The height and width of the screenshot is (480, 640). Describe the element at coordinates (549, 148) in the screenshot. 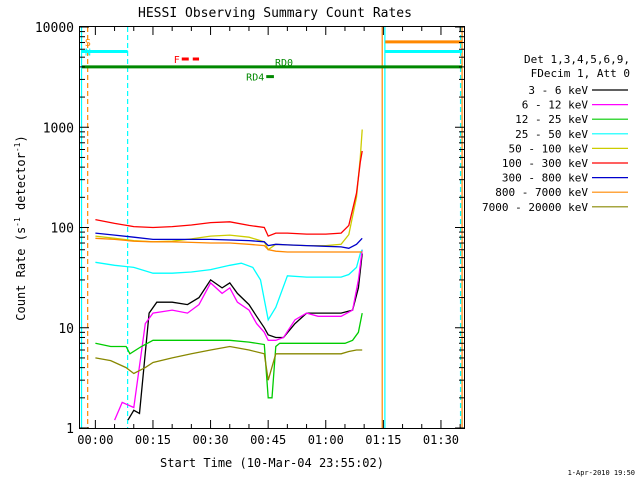

I see `legend-label-4: 50 - 100 keV` at that location.